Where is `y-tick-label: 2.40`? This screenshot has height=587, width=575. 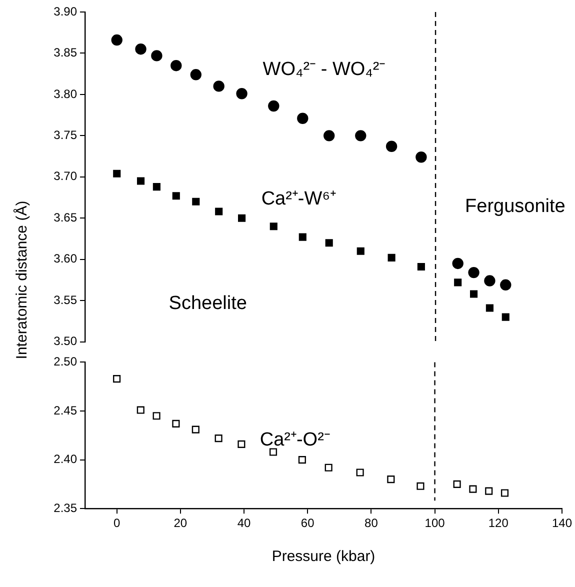
y-tick-label: 2.40 is located at coordinates (66, 459).